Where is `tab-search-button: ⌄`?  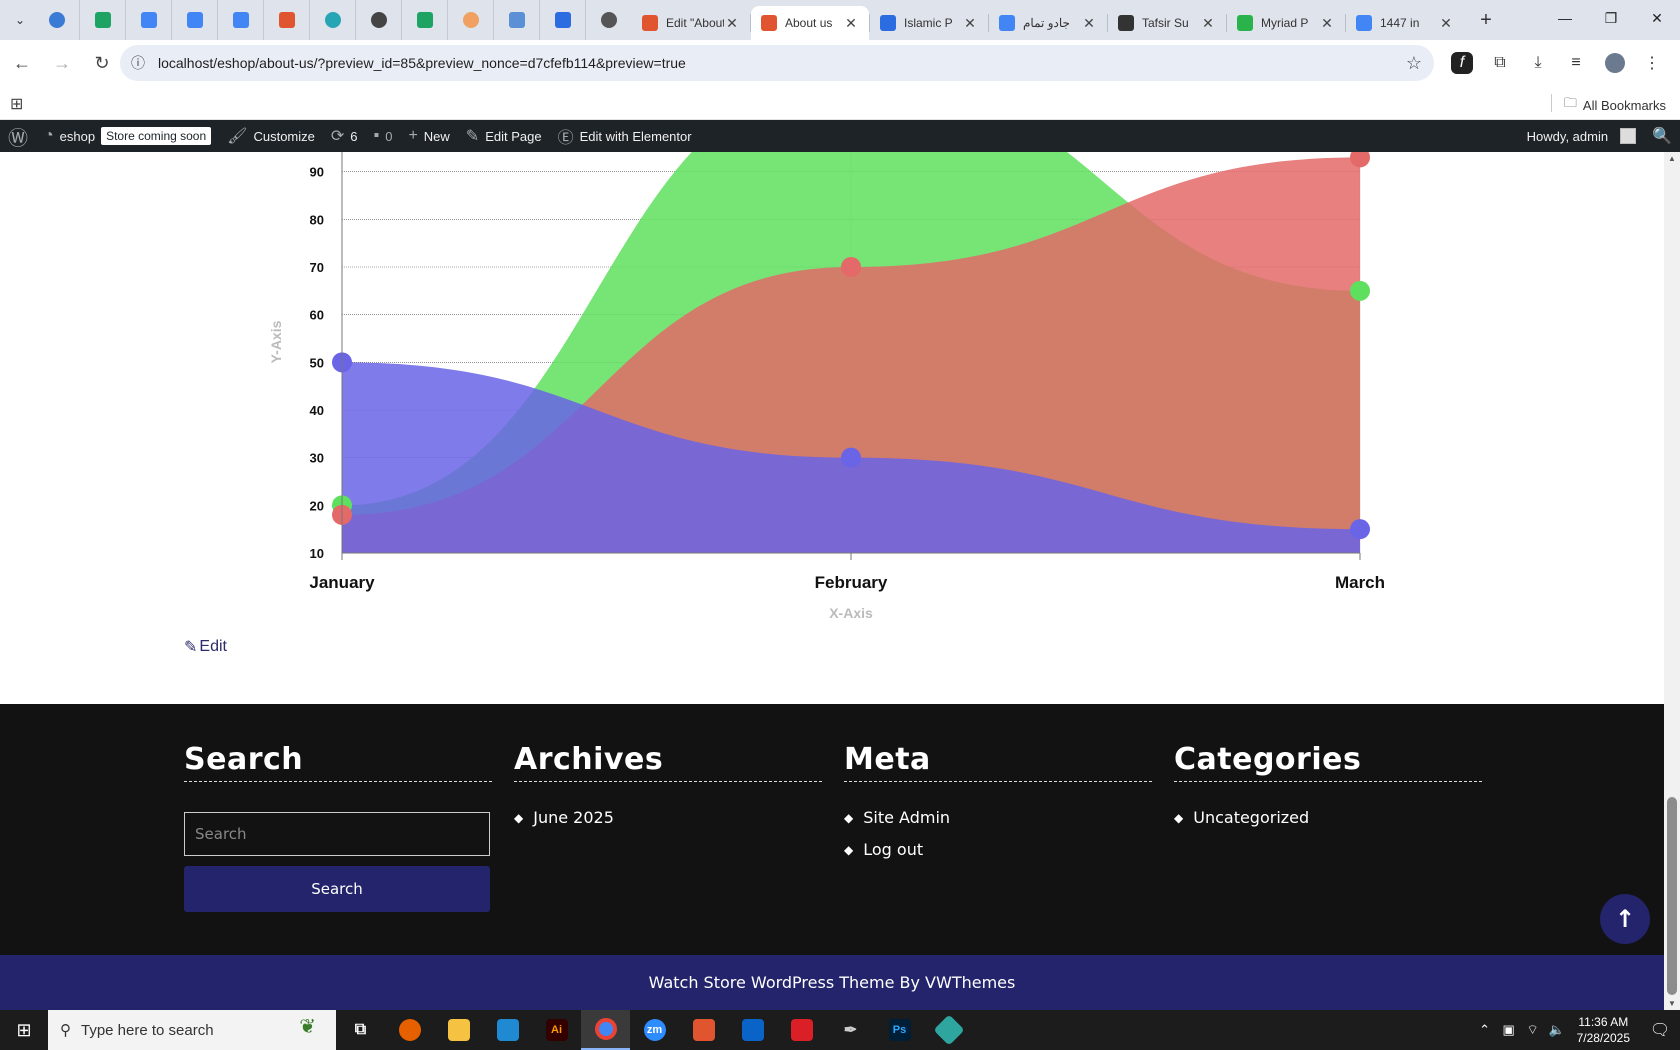 tab-search-button: ⌄ is located at coordinates (20, 20).